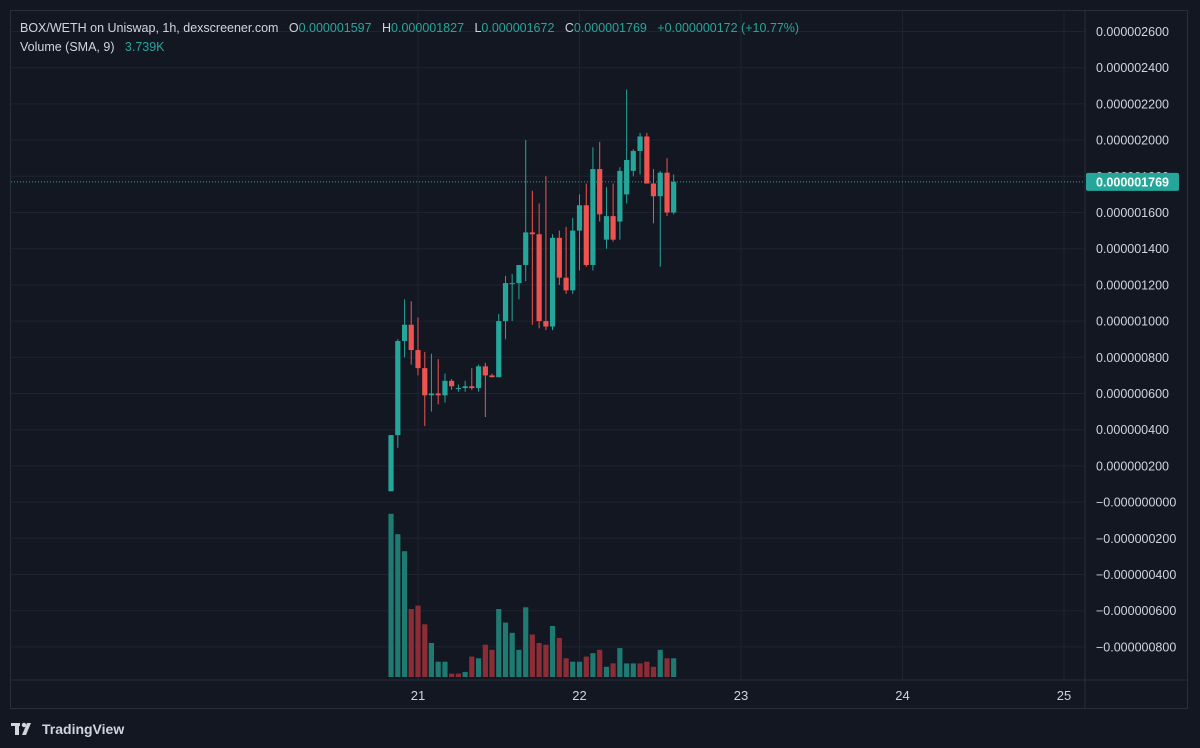  I want to click on legend-low-value: 0.000001672, so click(518, 28).